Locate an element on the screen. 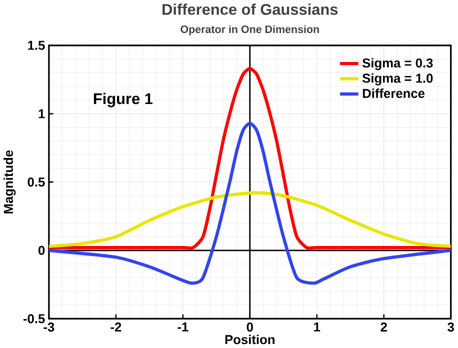 The width and height of the screenshot is (458, 348). x-tick-label: 2 is located at coordinates (383, 327).